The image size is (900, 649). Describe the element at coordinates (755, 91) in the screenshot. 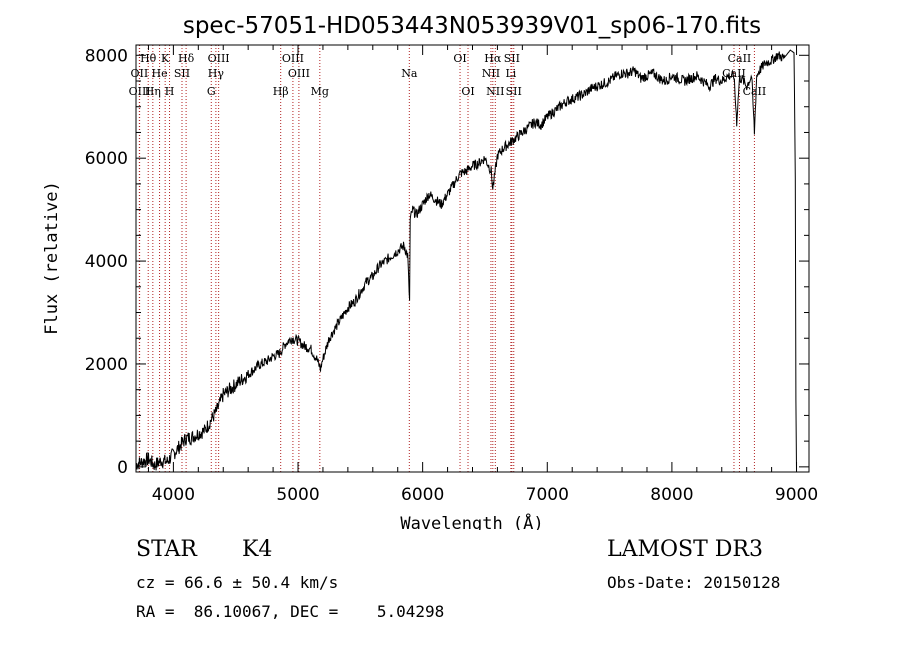

I see `line-label-27: CaII` at that location.